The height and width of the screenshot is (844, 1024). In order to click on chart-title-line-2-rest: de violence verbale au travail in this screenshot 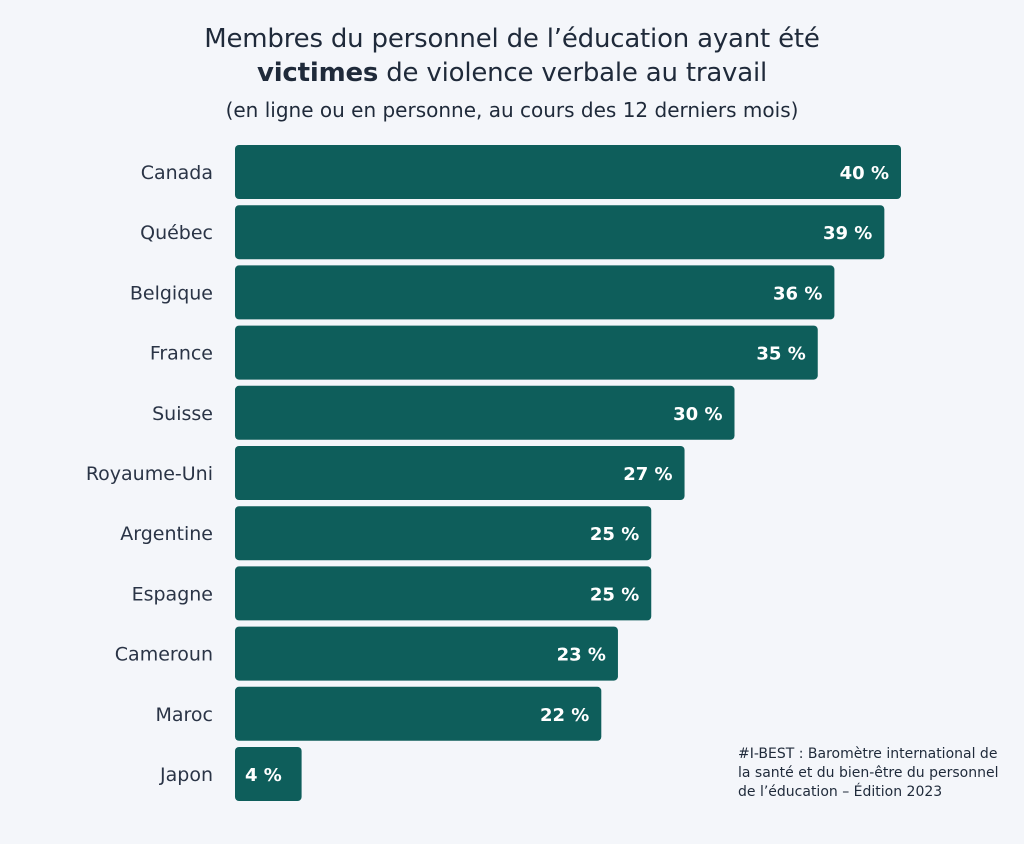, I will do `click(573, 73)`.